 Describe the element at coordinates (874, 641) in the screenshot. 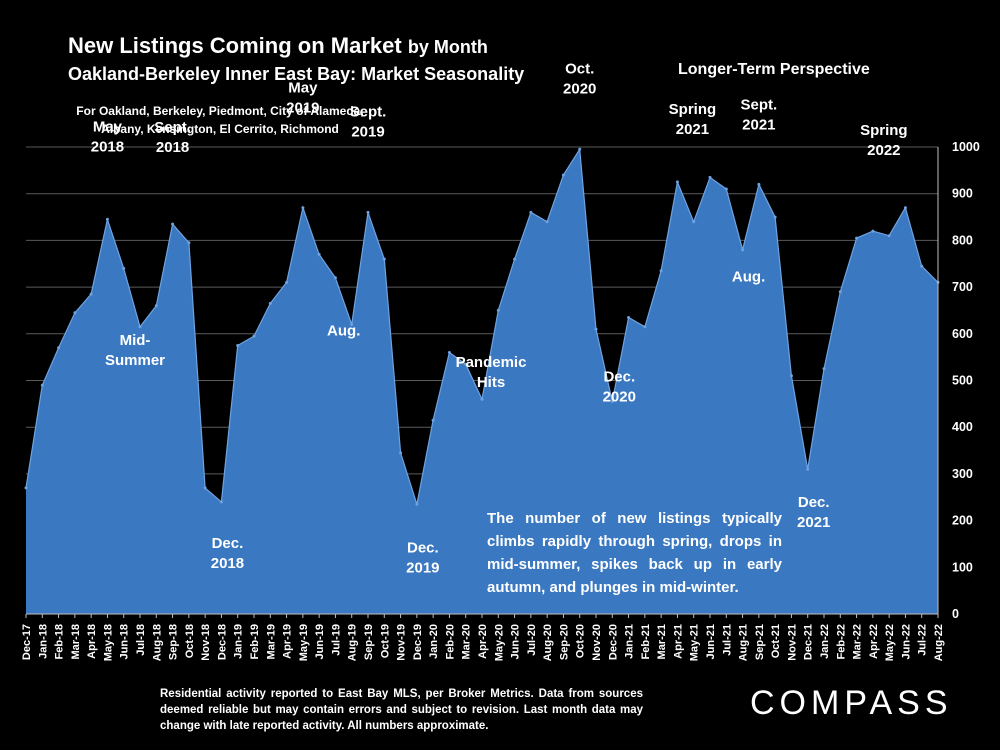

I see `x-tick-label: Apr-22` at that location.